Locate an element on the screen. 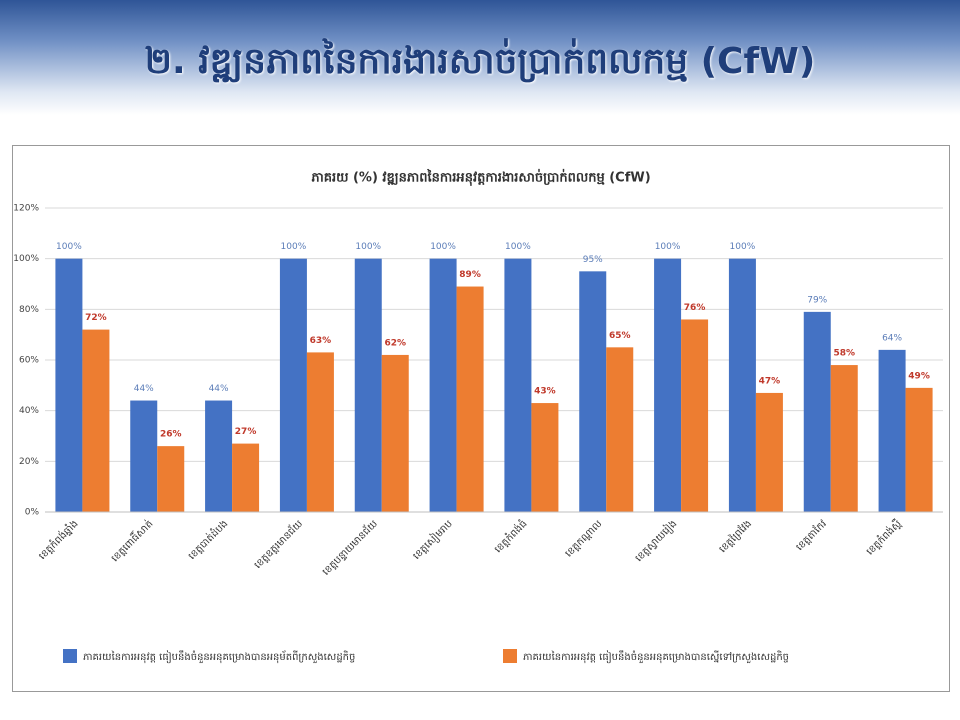 This screenshot has width=960, height=720. x-tick-label: ខេត្តសៀមរាប is located at coordinates (433, 540).